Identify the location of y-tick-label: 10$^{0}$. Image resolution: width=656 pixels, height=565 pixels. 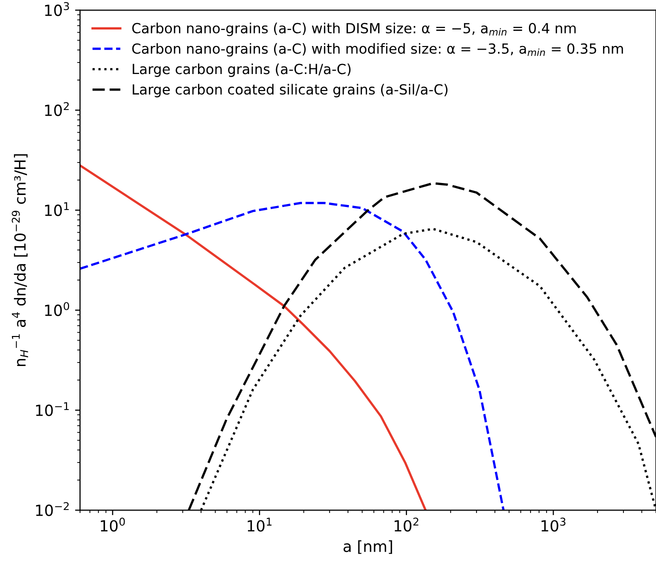
(57, 309).